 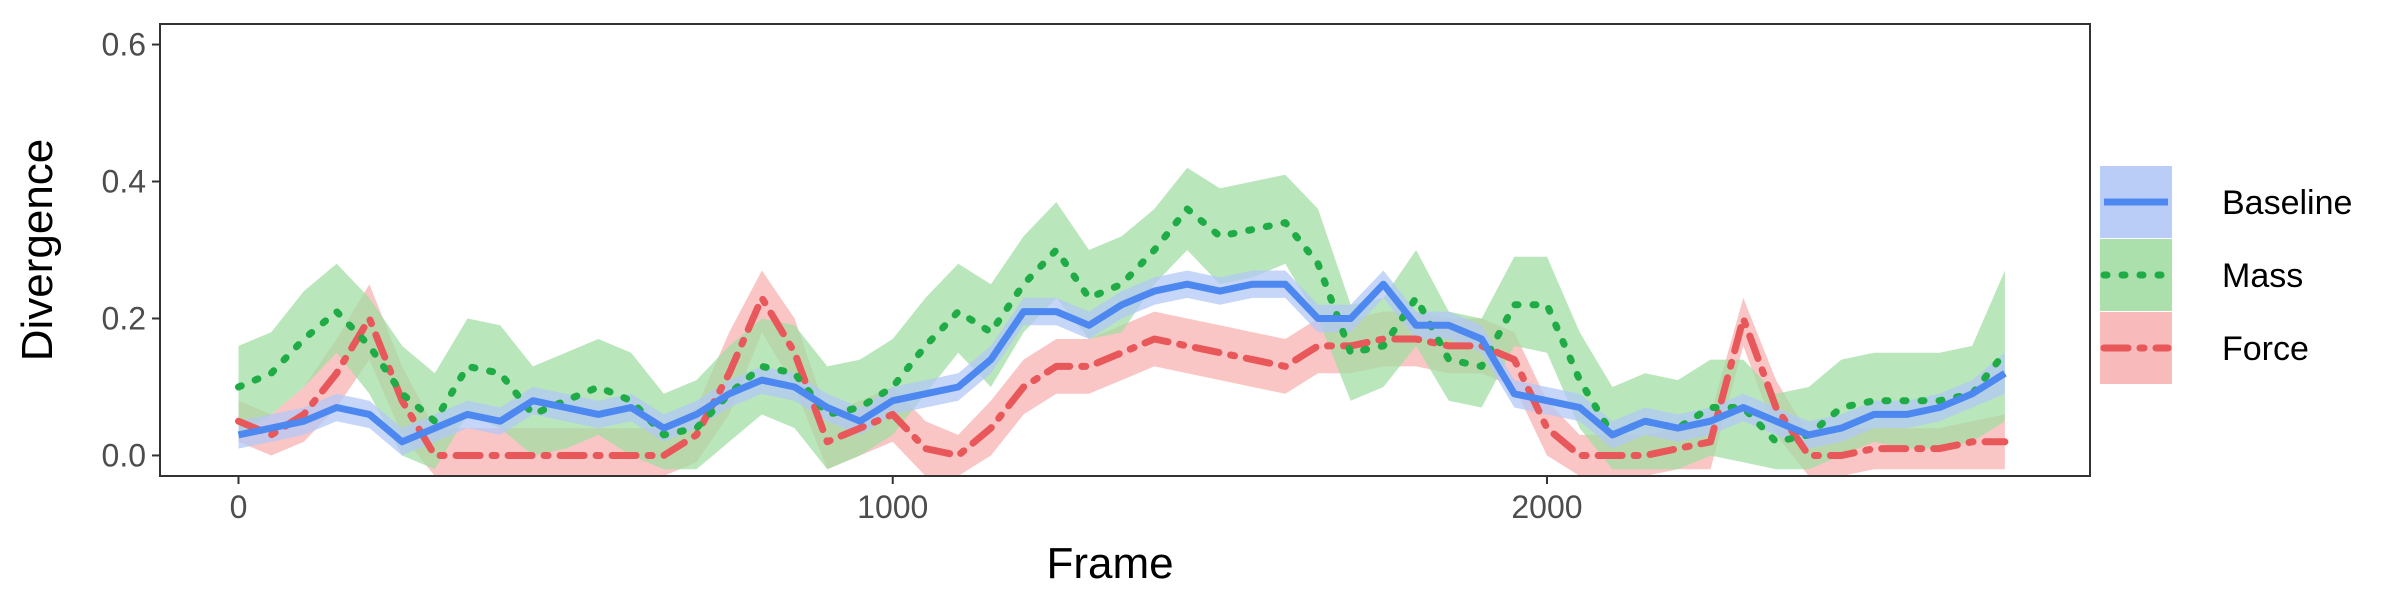 What do you see at coordinates (131, 250) in the screenshot?
I see `y-axis: 0.0 0.2 0.4 0.6` at bounding box center [131, 250].